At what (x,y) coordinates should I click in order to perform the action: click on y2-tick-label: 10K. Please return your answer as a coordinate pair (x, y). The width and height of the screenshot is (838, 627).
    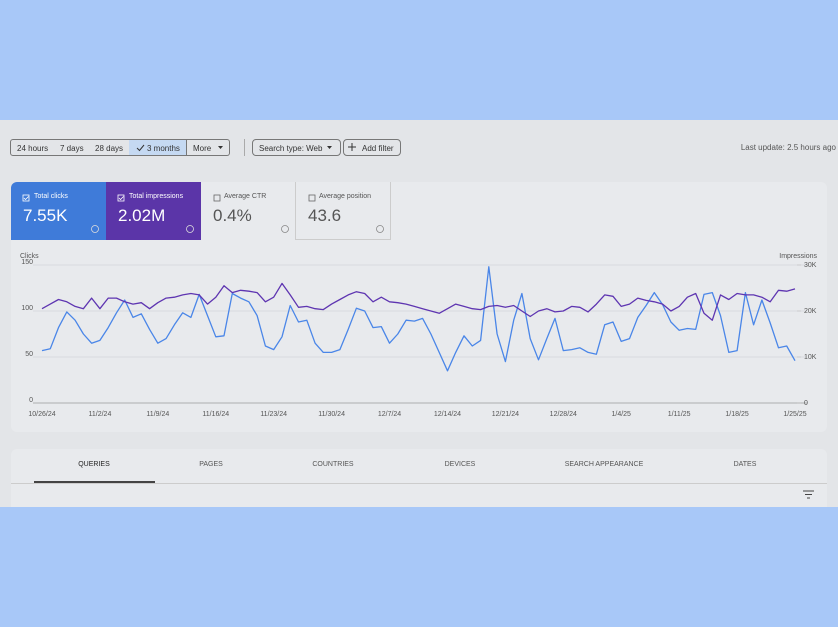
    Looking at the image, I should click on (810, 357).